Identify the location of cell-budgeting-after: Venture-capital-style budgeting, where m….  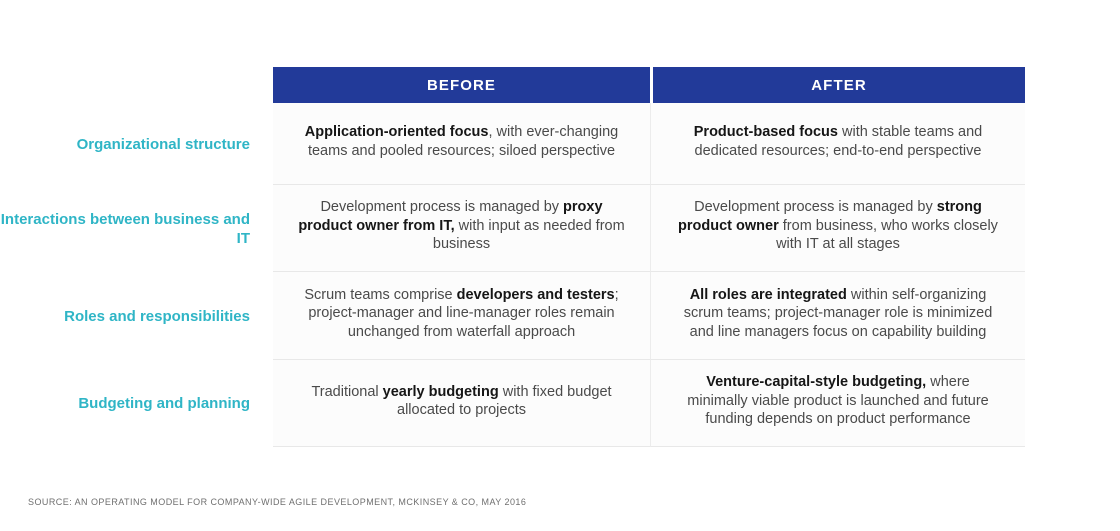
(837, 403).